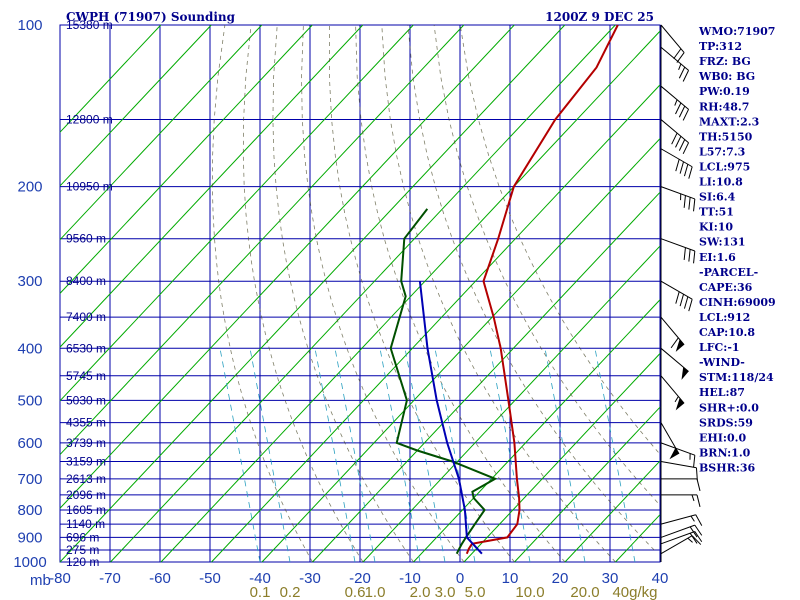  I want to click on height-label: 2613 m, so click(86, 479).